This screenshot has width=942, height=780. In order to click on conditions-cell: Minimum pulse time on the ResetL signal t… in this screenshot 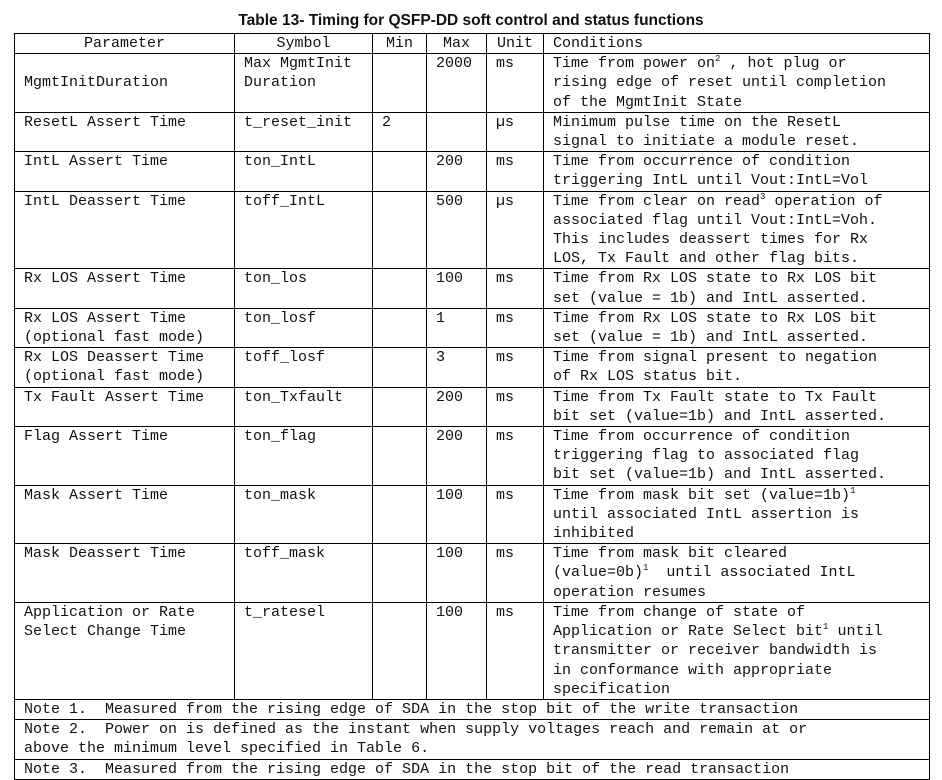, I will do `click(736, 132)`.